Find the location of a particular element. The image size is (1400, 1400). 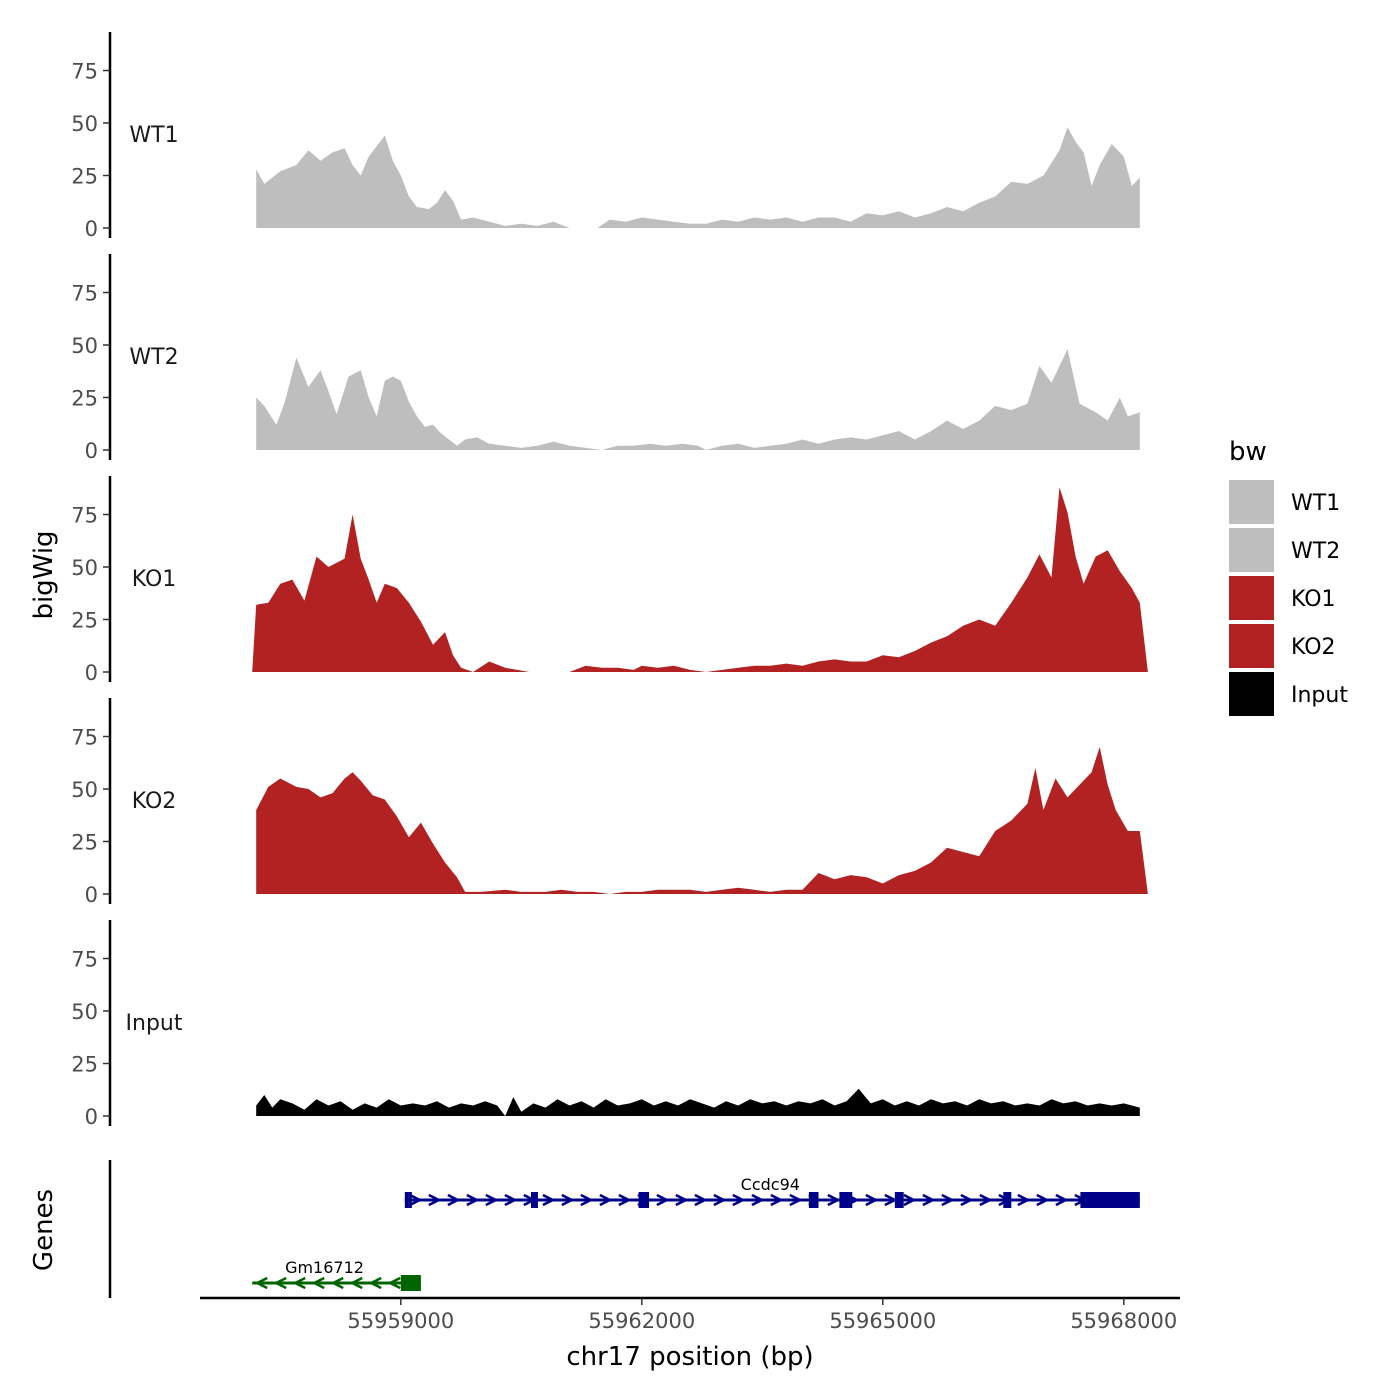

x-tick-label: 55968000 is located at coordinates (1123, 1321).